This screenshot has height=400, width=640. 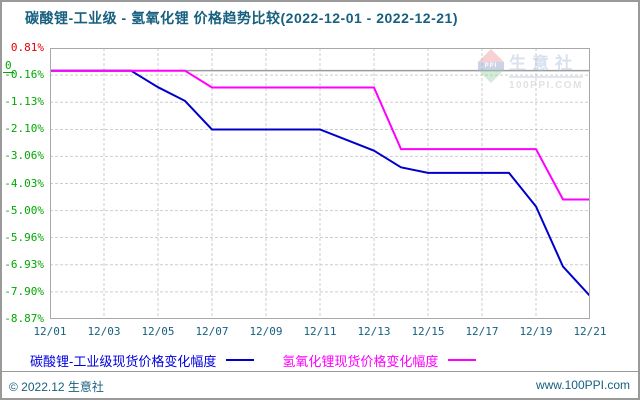 I want to click on legend-line-hydroxide-icon, so click(x=462, y=360).